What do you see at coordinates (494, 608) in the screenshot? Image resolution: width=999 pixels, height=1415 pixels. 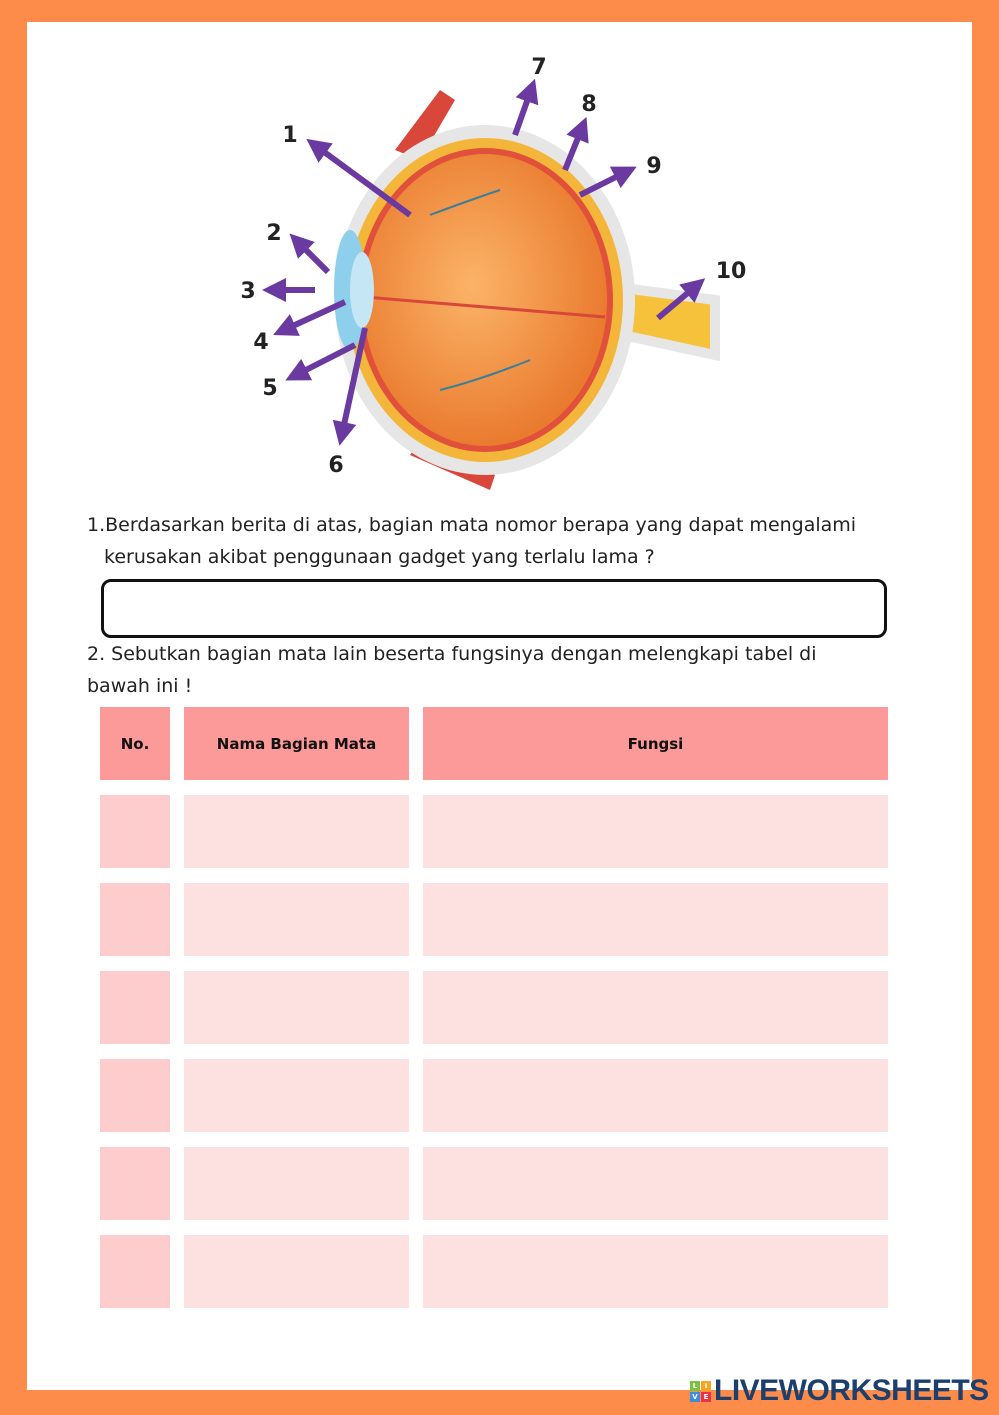 I see `question-1-answer-input` at bounding box center [494, 608].